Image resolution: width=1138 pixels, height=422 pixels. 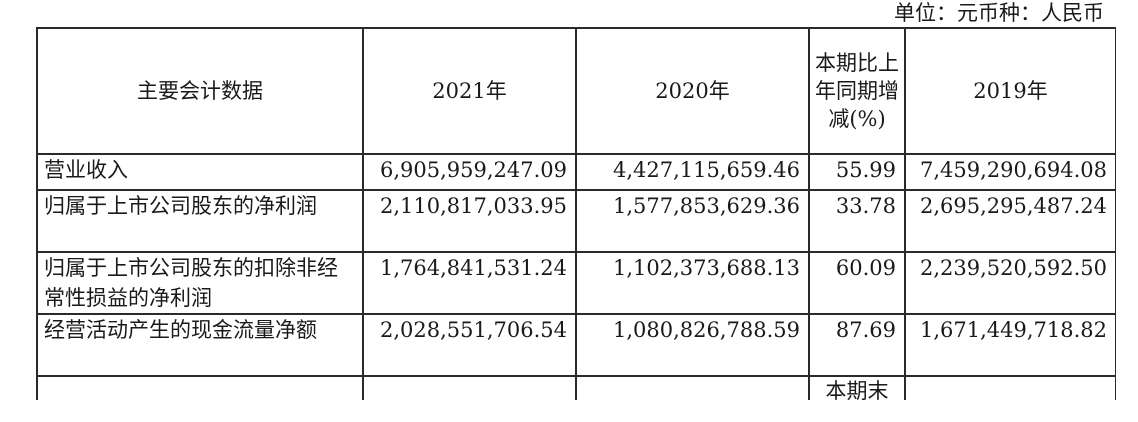 I want to click on header-item: 主要会计数据, so click(x=200, y=91).